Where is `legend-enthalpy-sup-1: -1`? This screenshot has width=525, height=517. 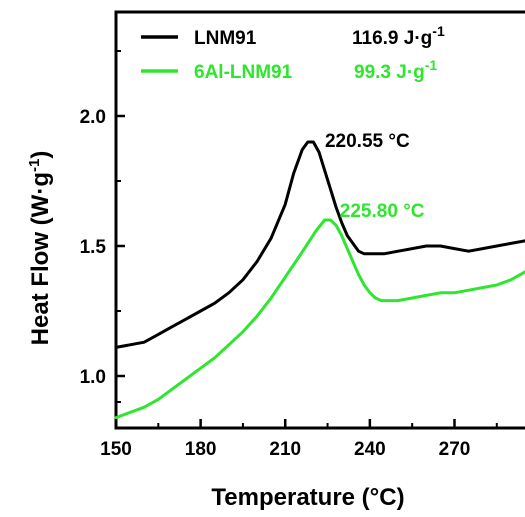
legend-enthalpy-sup-1: -1 is located at coordinates (431, 65).